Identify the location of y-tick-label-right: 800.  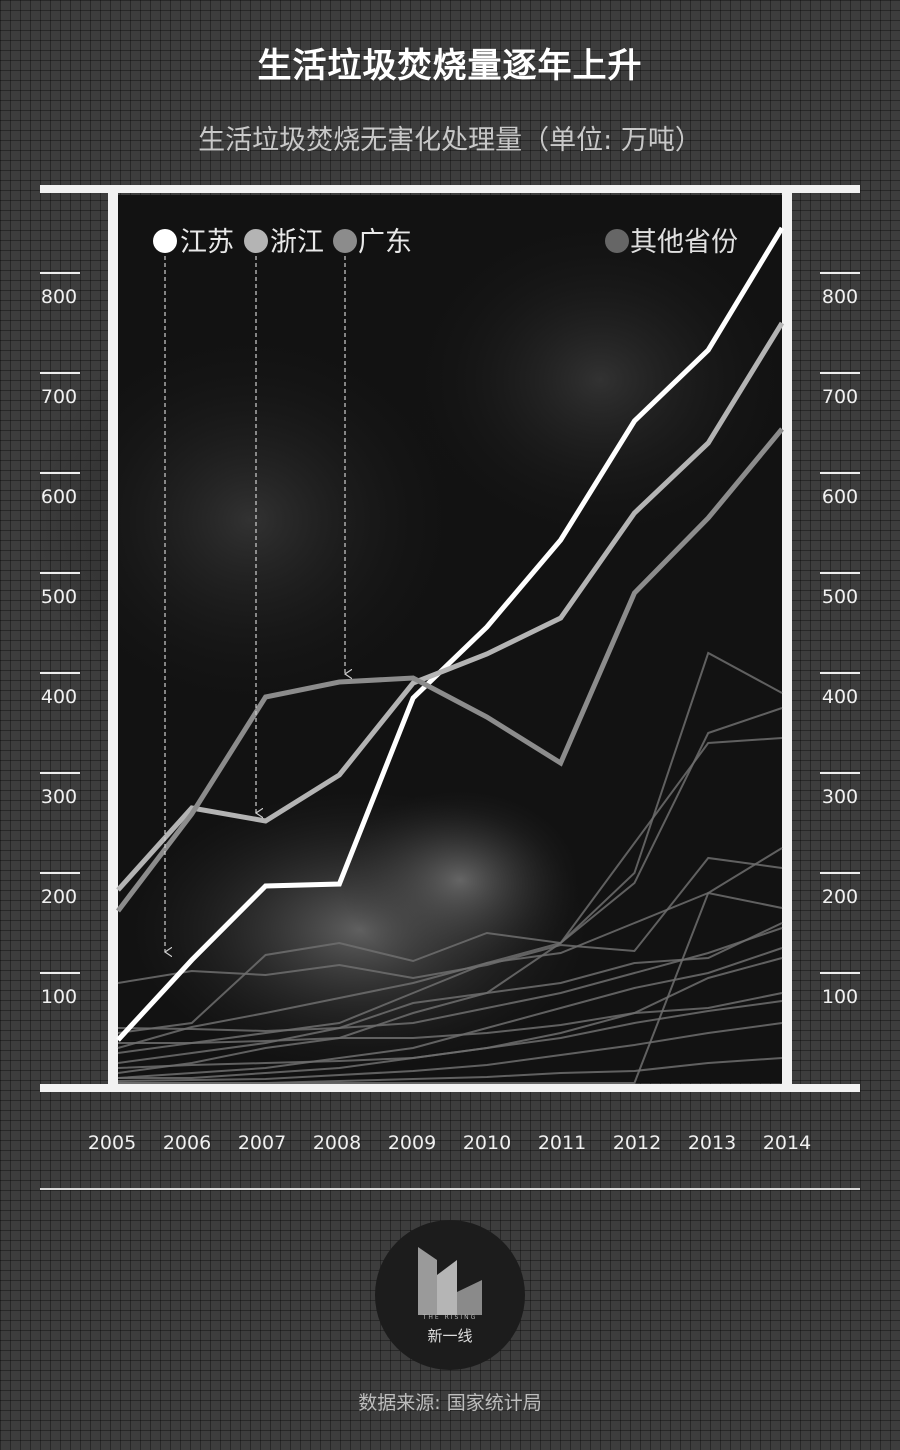
(840, 297).